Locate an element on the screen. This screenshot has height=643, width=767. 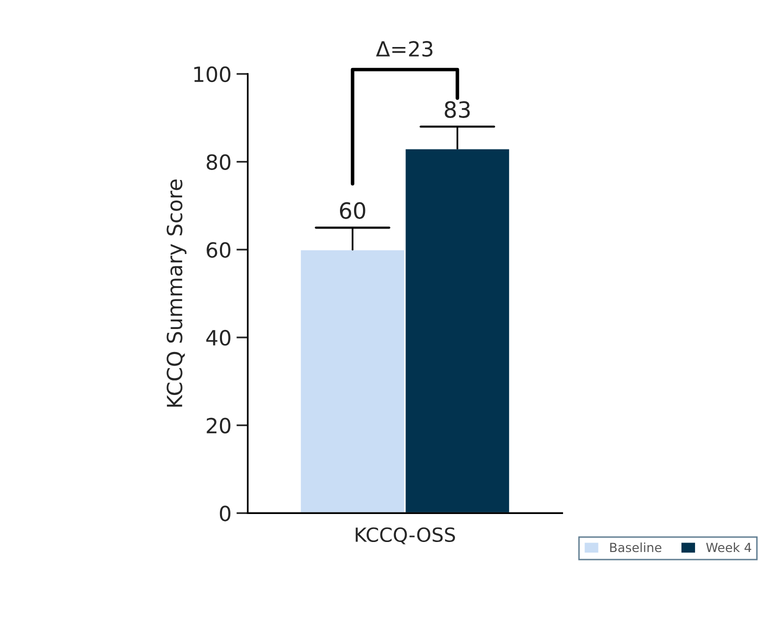
x-tick-label: KCCQ-OSS is located at coordinates (405, 535).